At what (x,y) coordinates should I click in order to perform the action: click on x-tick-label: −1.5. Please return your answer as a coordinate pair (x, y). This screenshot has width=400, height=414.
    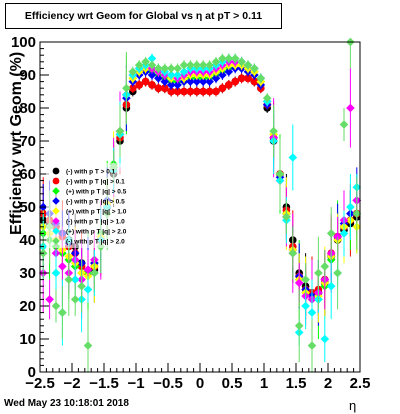
    Looking at the image, I should click on (104, 383).